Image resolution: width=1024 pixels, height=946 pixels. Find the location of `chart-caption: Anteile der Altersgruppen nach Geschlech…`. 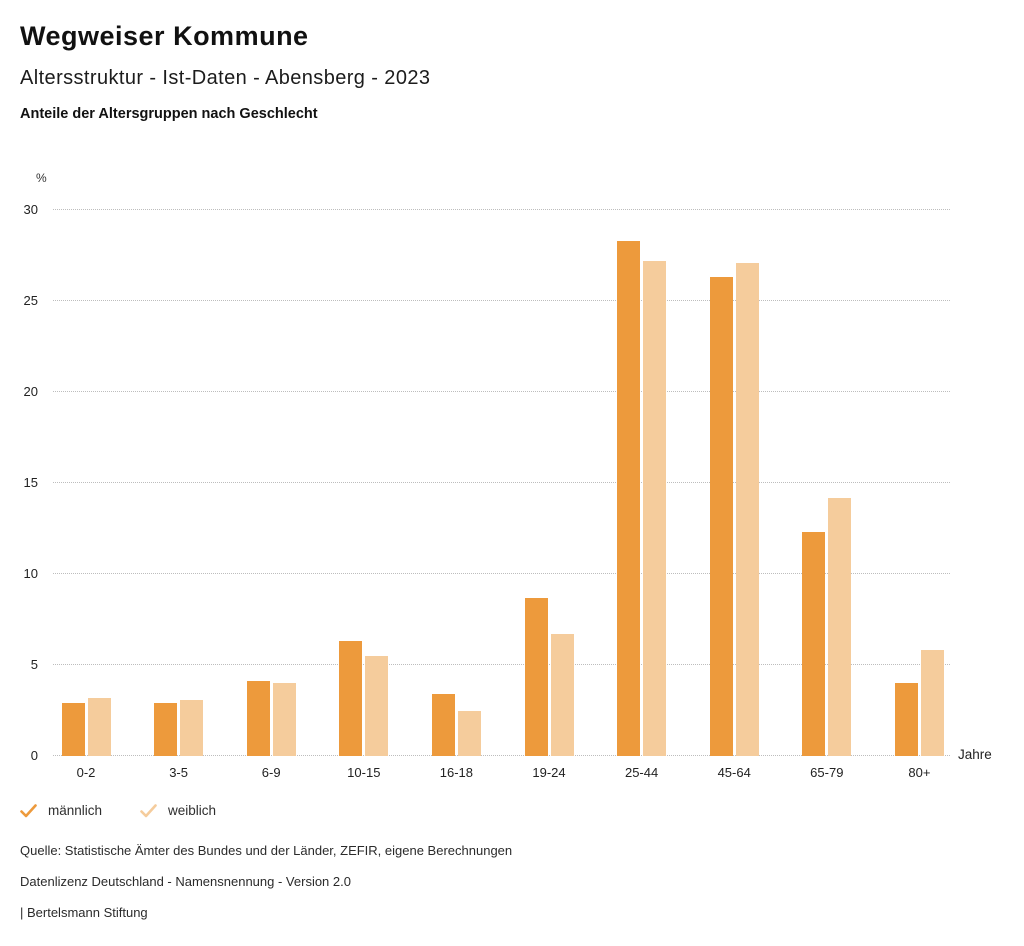

chart-caption: Anteile der Altersgruppen nach Geschlech… is located at coordinates (169, 114).